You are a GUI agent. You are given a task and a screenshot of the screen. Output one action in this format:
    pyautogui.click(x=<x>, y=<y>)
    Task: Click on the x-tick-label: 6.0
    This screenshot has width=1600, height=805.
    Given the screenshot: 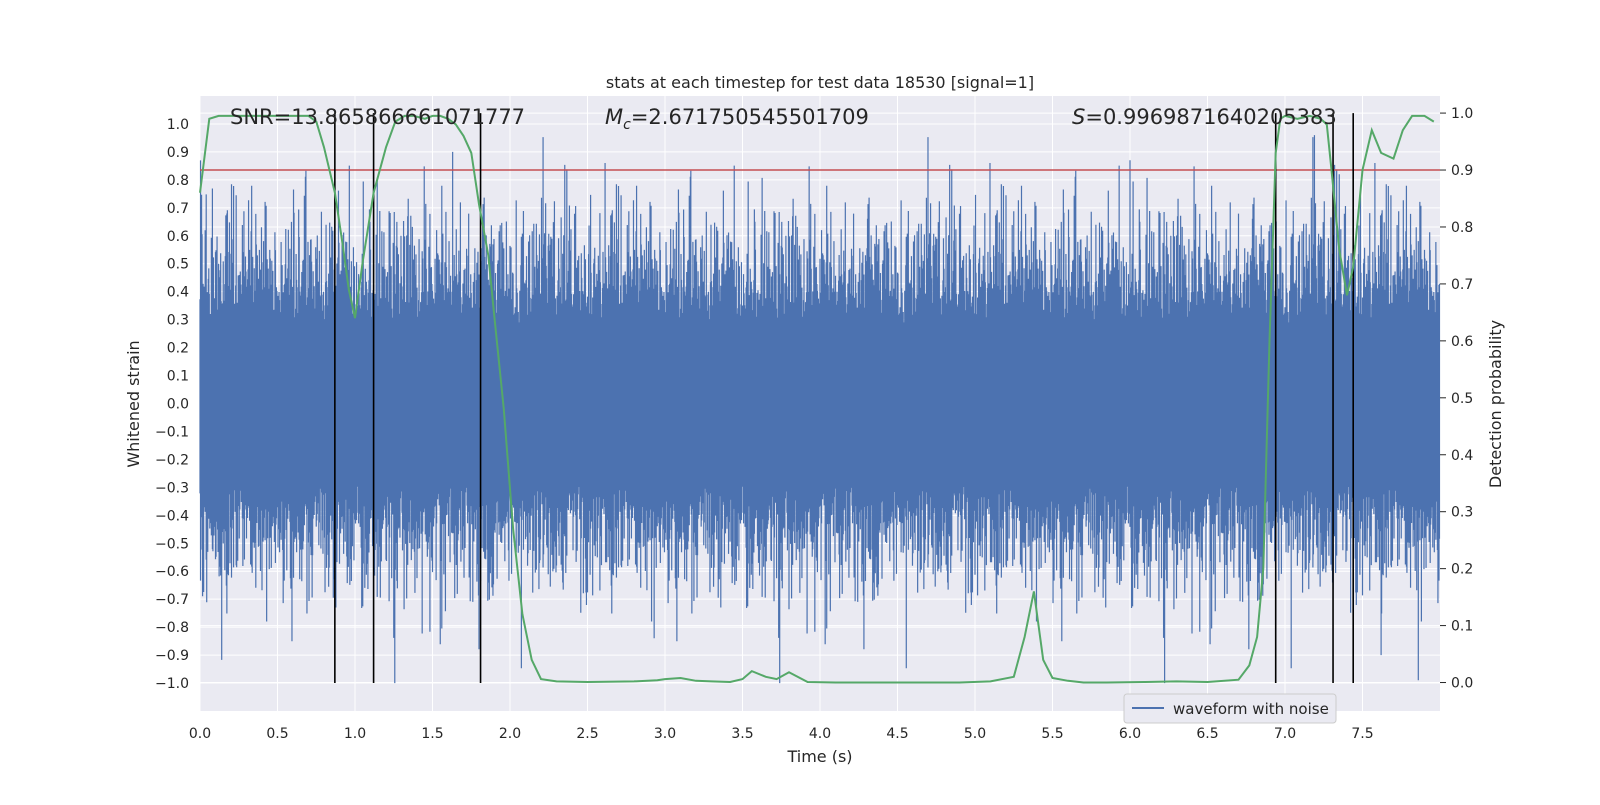 What is the action you would take?
    pyautogui.click(x=1130, y=734)
    